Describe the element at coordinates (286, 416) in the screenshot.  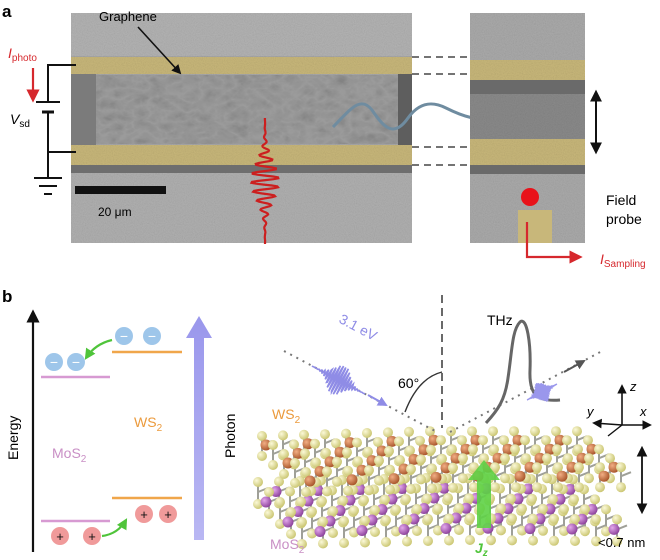
I see `svg-text: WS2` at that location.